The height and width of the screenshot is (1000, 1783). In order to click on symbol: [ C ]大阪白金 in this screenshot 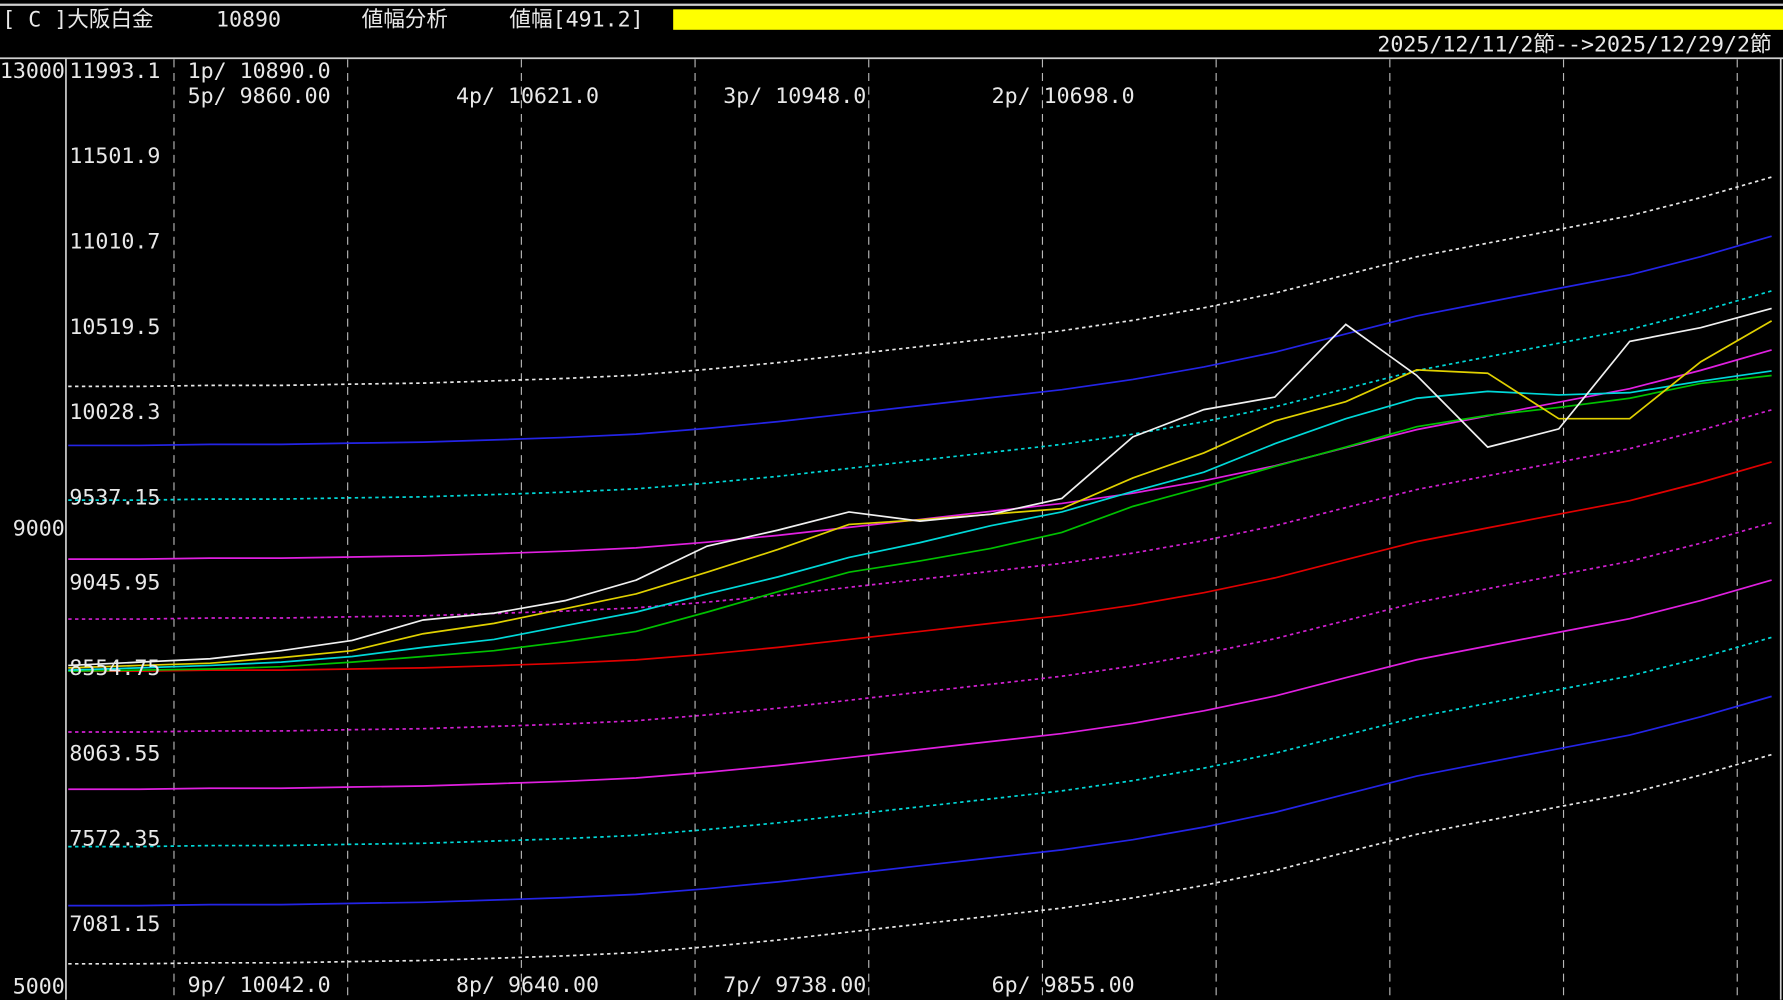, I will do `click(77, 20)`.